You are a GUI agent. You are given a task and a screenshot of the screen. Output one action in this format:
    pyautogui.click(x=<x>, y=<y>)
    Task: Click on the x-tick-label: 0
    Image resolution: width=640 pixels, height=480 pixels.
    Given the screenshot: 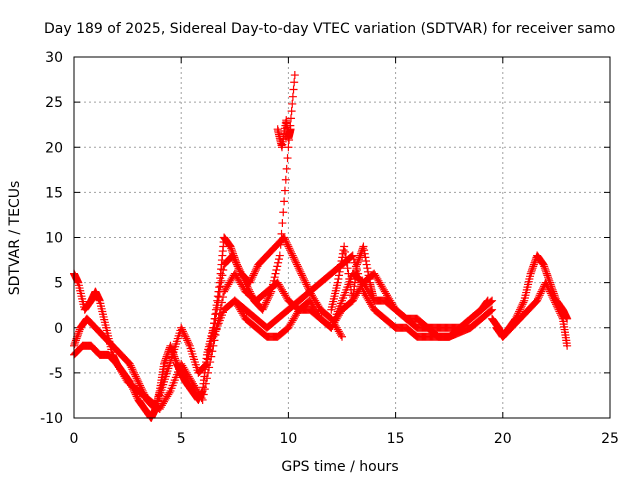 What is the action you would take?
    pyautogui.click(x=74, y=439)
    